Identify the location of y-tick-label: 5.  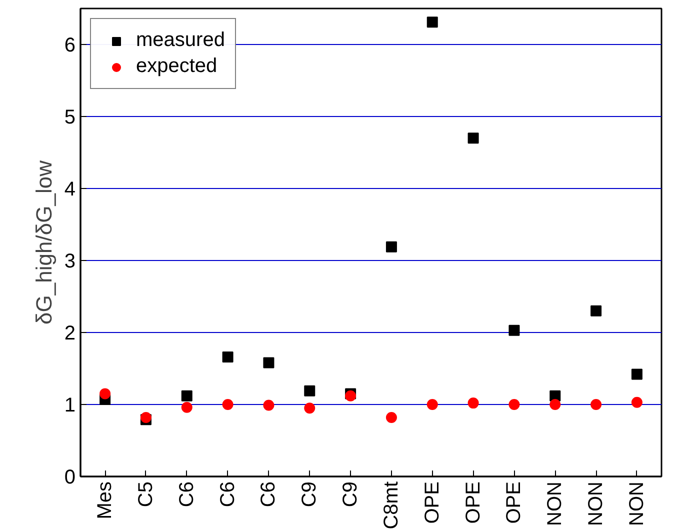
(70, 117).